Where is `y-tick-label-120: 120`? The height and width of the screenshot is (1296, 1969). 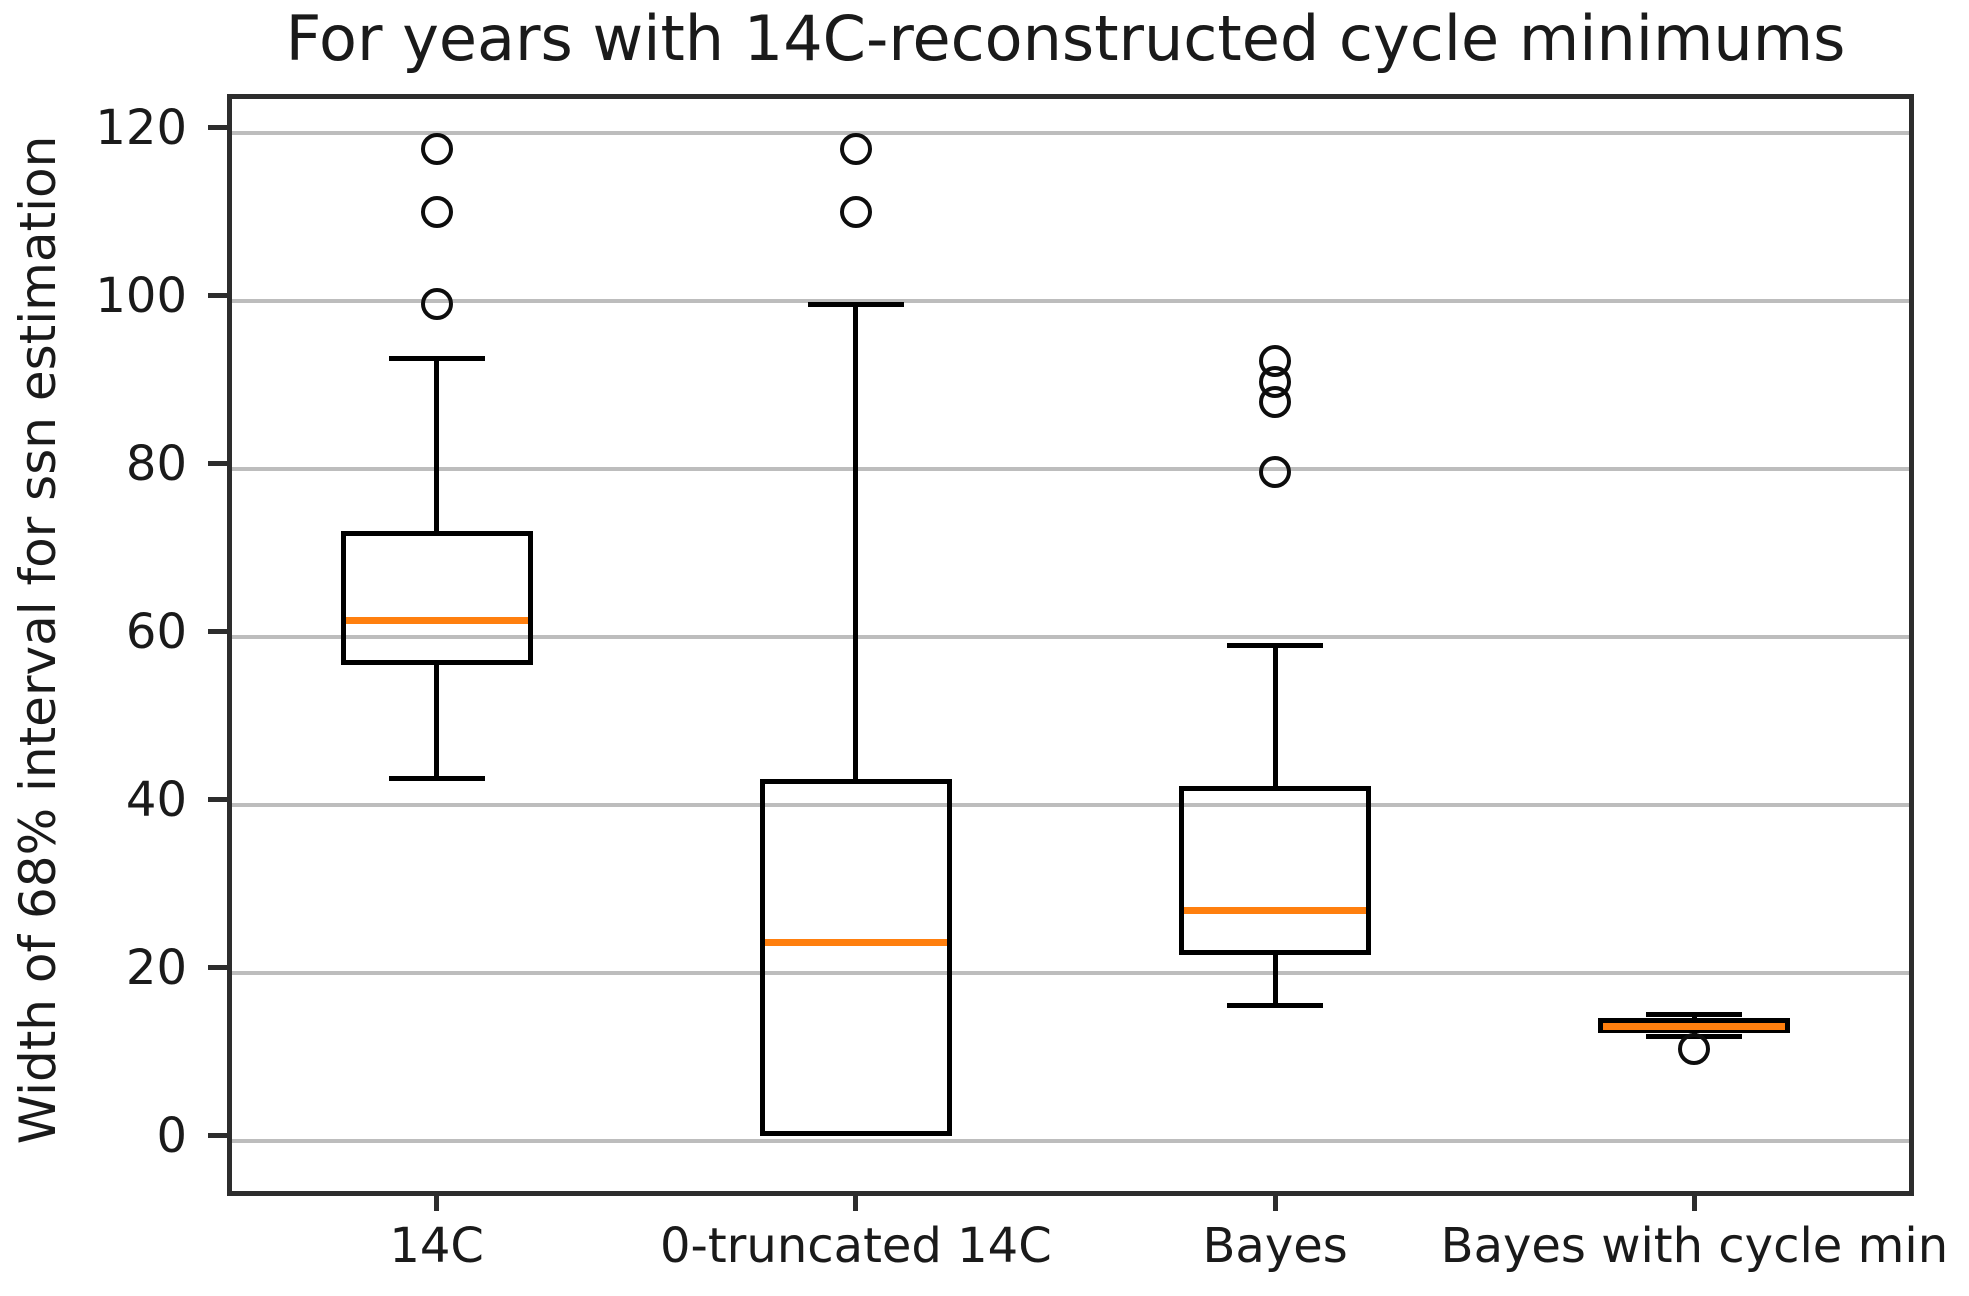 y-tick-label-120: 120 is located at coordinates (141, 127).